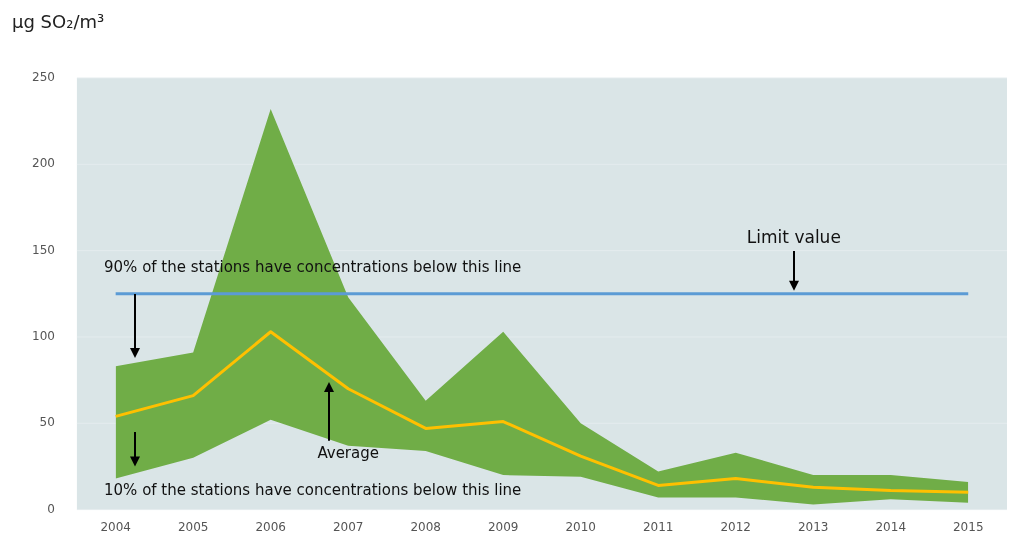  Describe the element at coordinates (968, 526) in the screenshot. I see `x-tick-label: 2015` at that location.